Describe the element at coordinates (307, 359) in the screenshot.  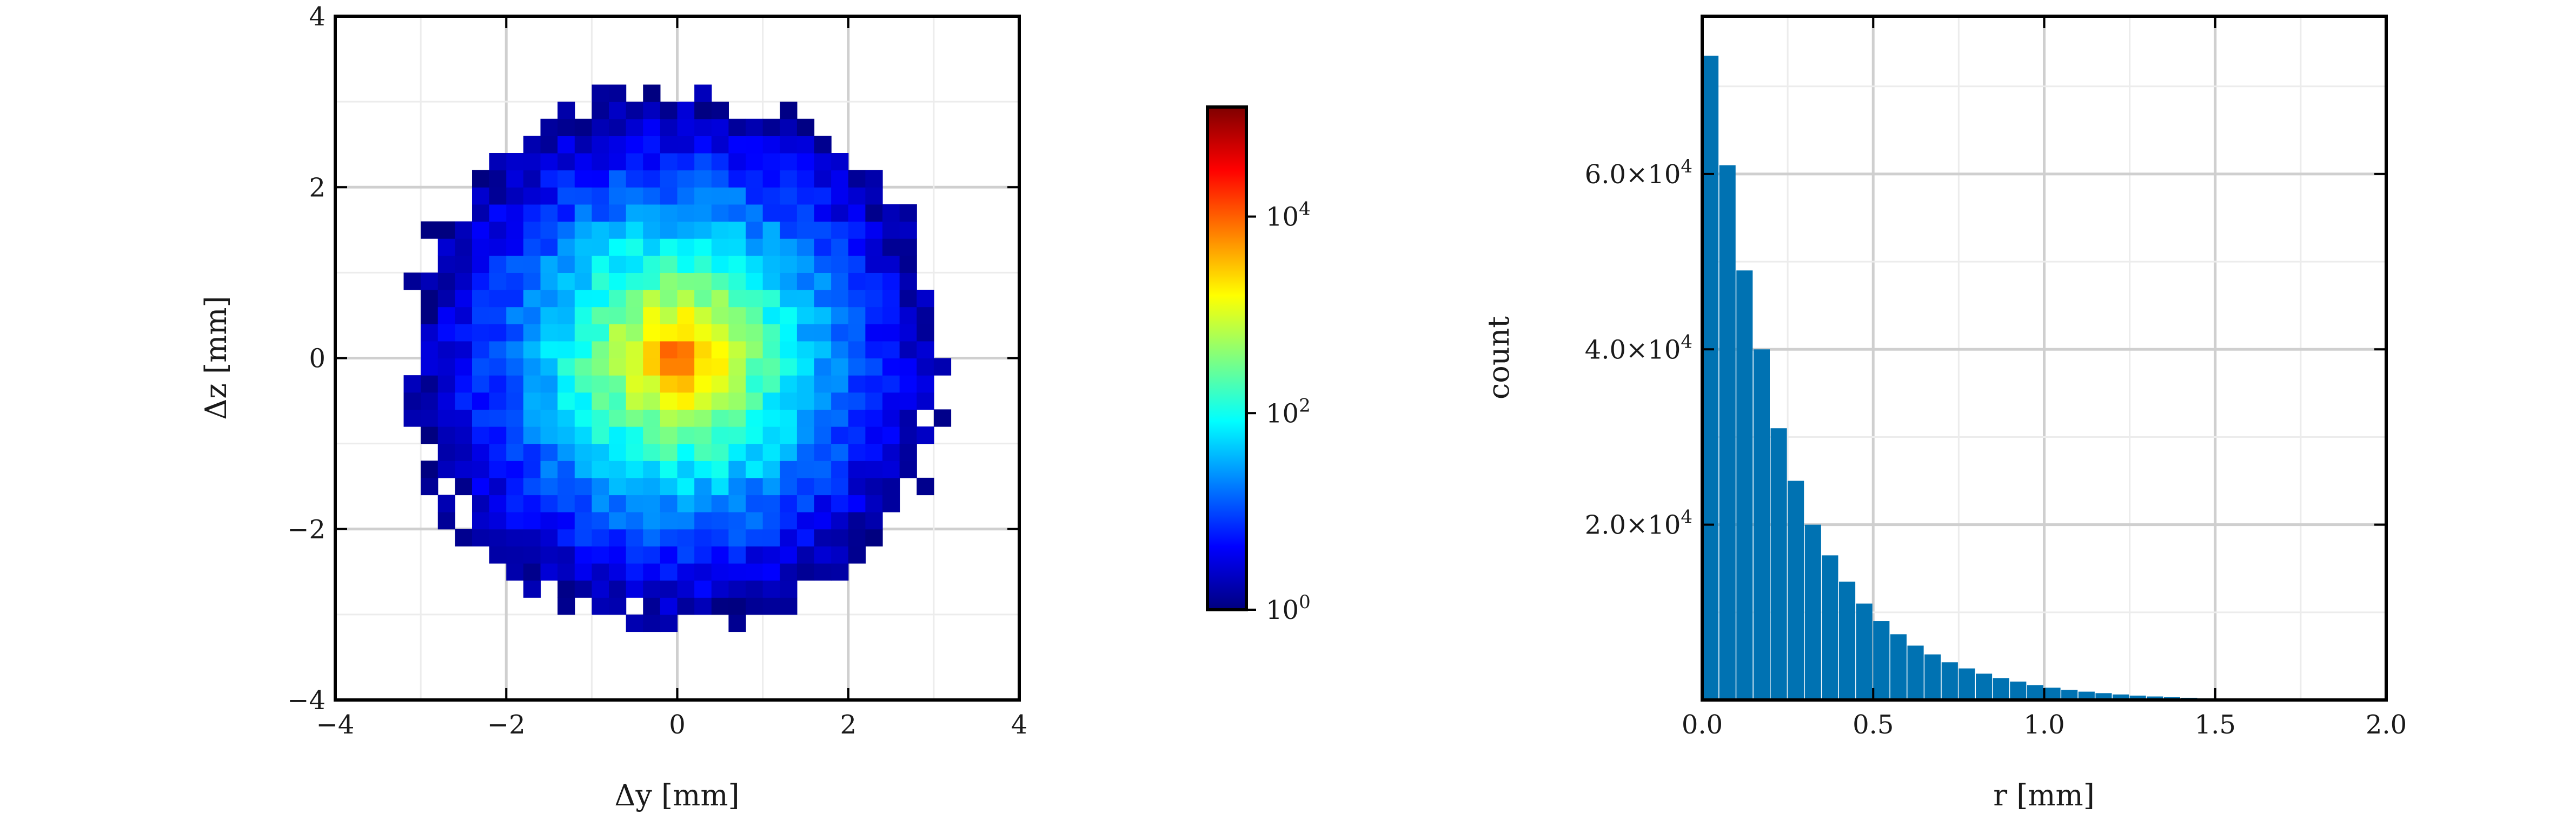
I see `heatmap-y-tick-labels: −4 −2 0 2 4` at that location.